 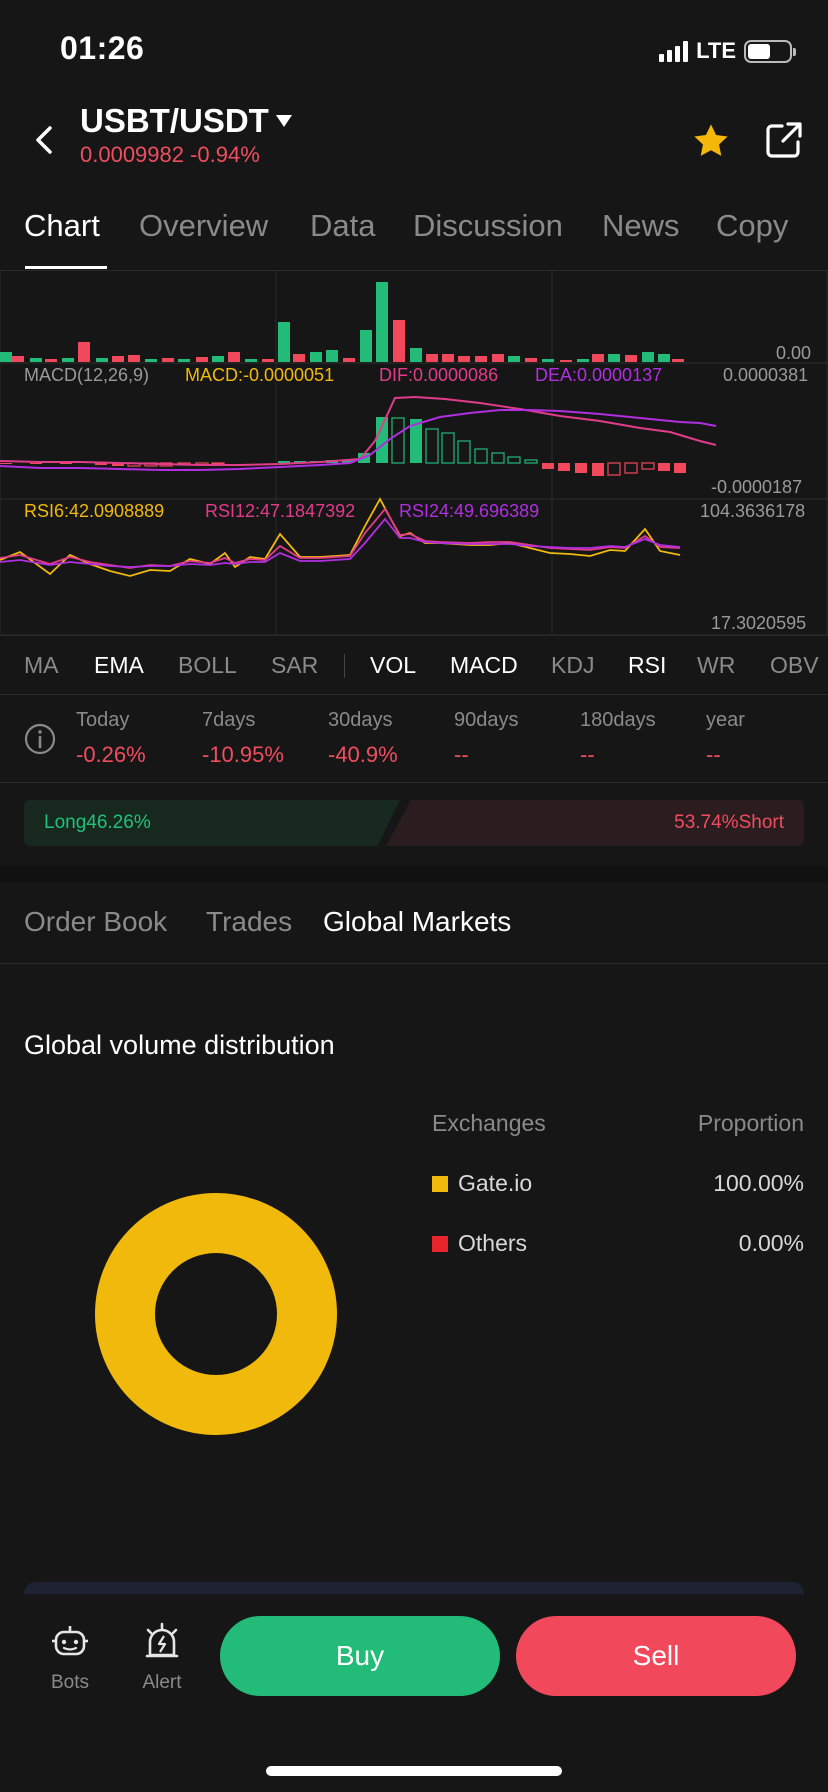 What do you see at coordinates (794, 665) in the screenshot?
I see `indicator-obv: OBV` at bounding box center [794, 665].